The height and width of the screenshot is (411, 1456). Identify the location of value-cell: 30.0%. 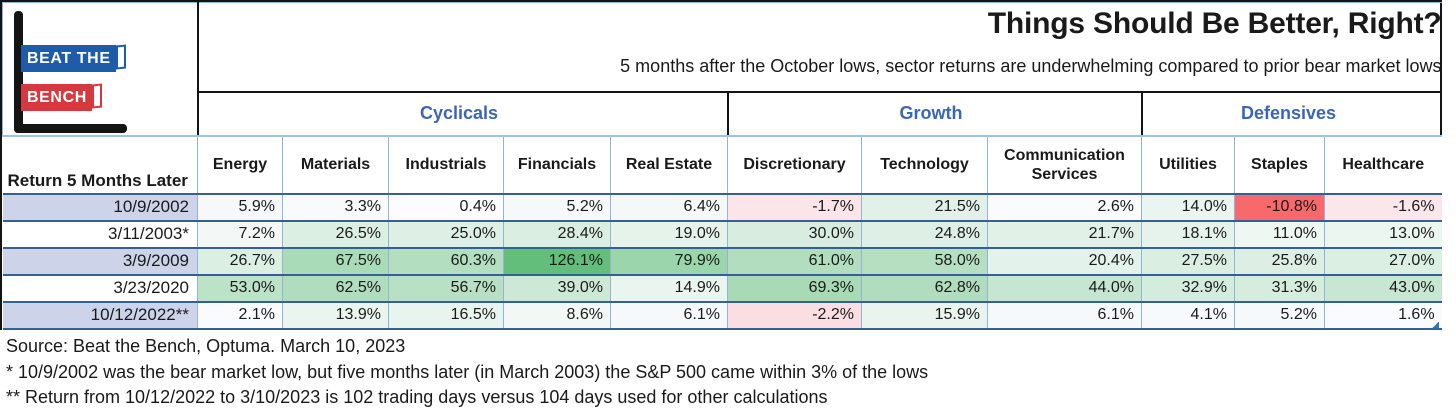
(794, 234).